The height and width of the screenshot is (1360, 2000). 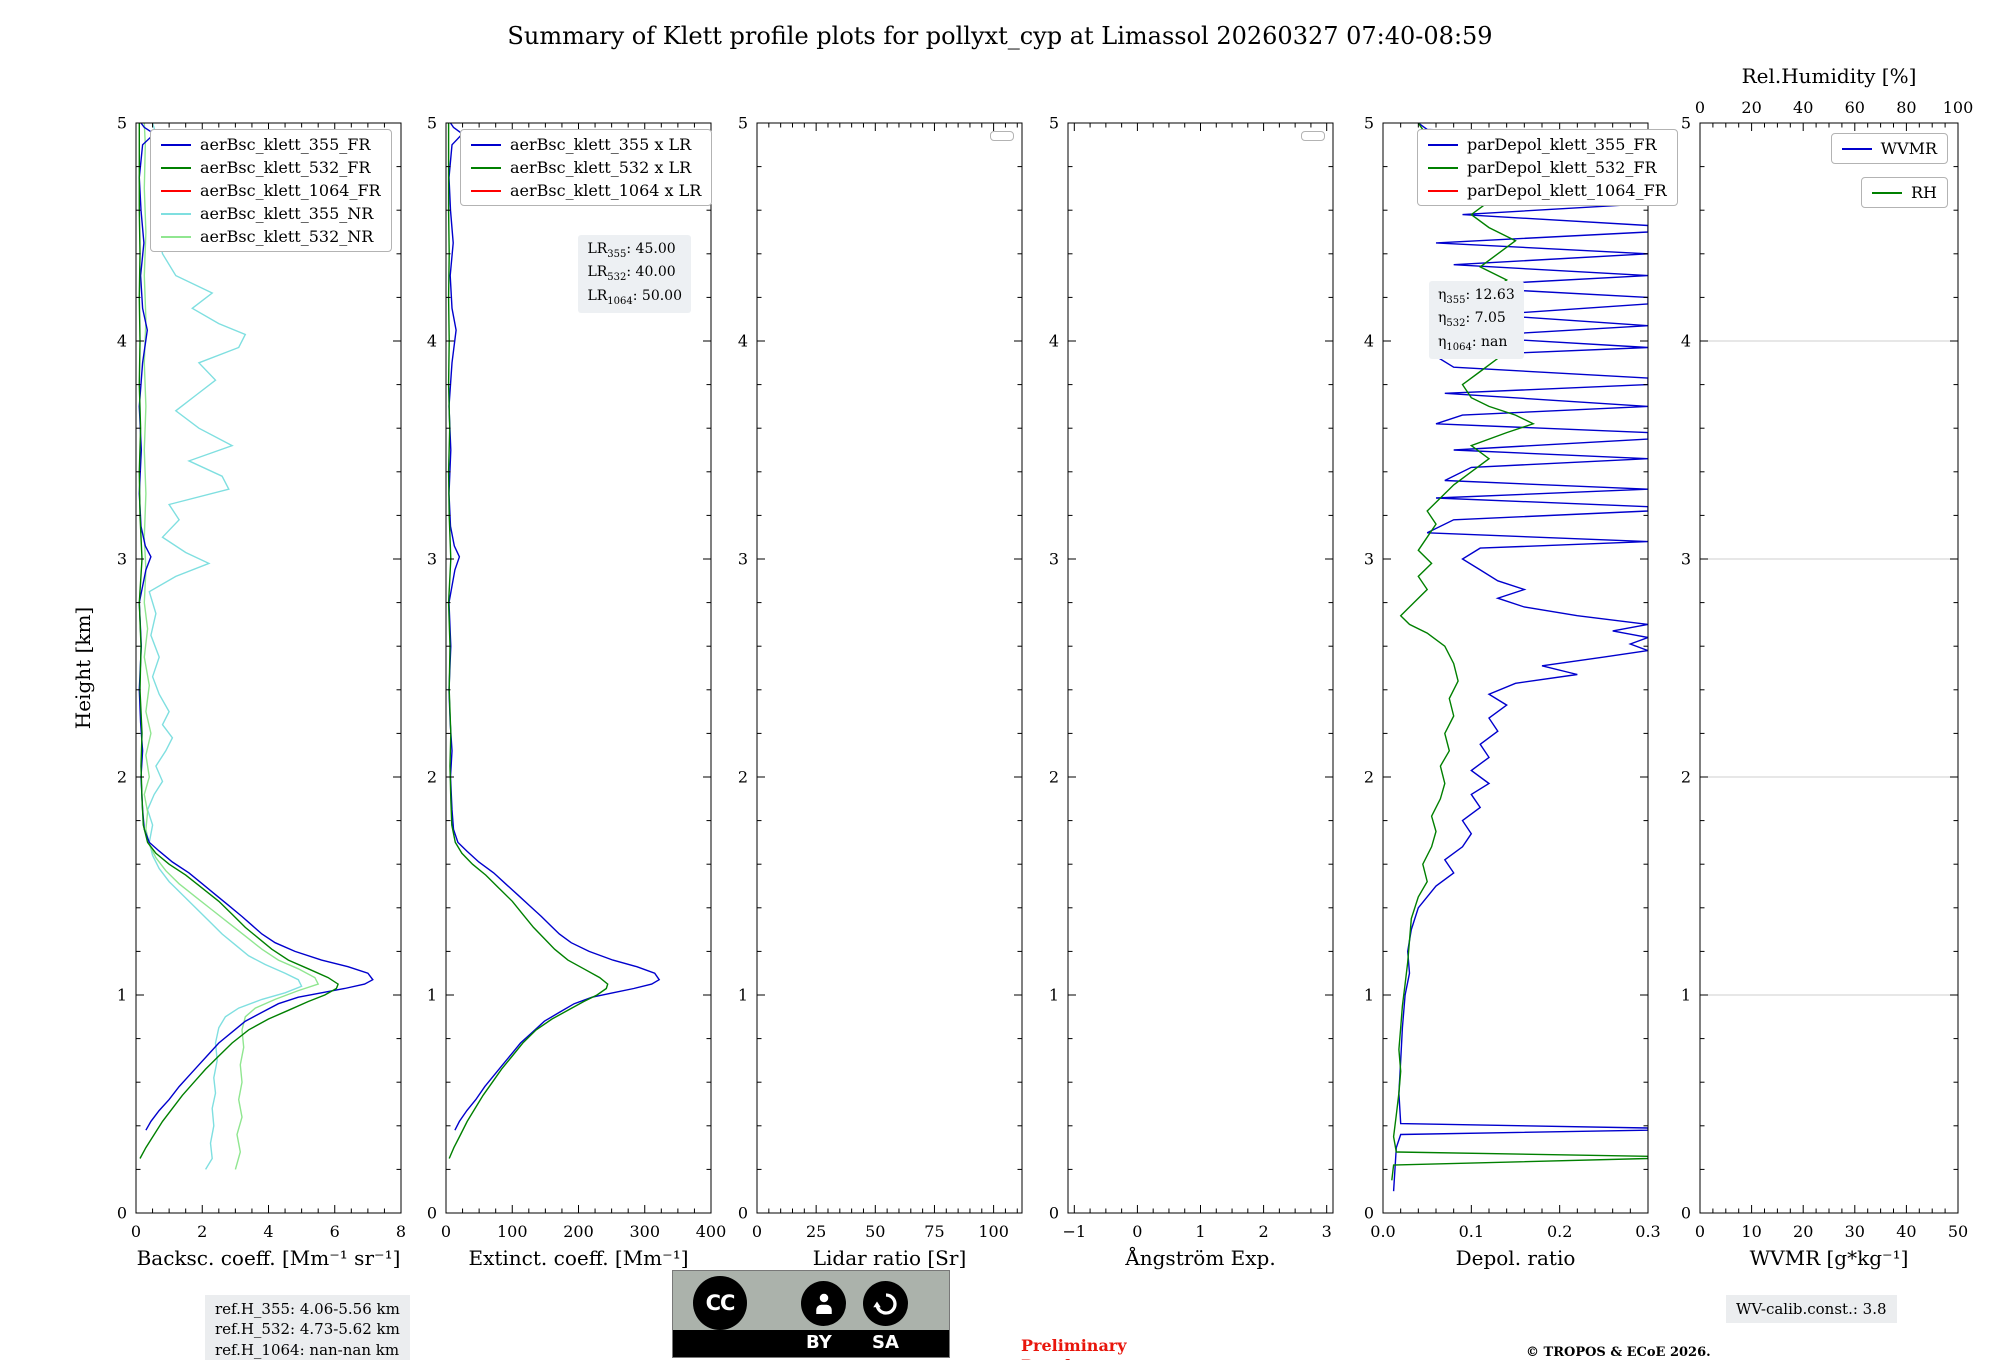 What do you see at coordinates (1137, 1231) in the screenshot?
I see `x-tick-label: 0` at bounding box center [1137, 1231].